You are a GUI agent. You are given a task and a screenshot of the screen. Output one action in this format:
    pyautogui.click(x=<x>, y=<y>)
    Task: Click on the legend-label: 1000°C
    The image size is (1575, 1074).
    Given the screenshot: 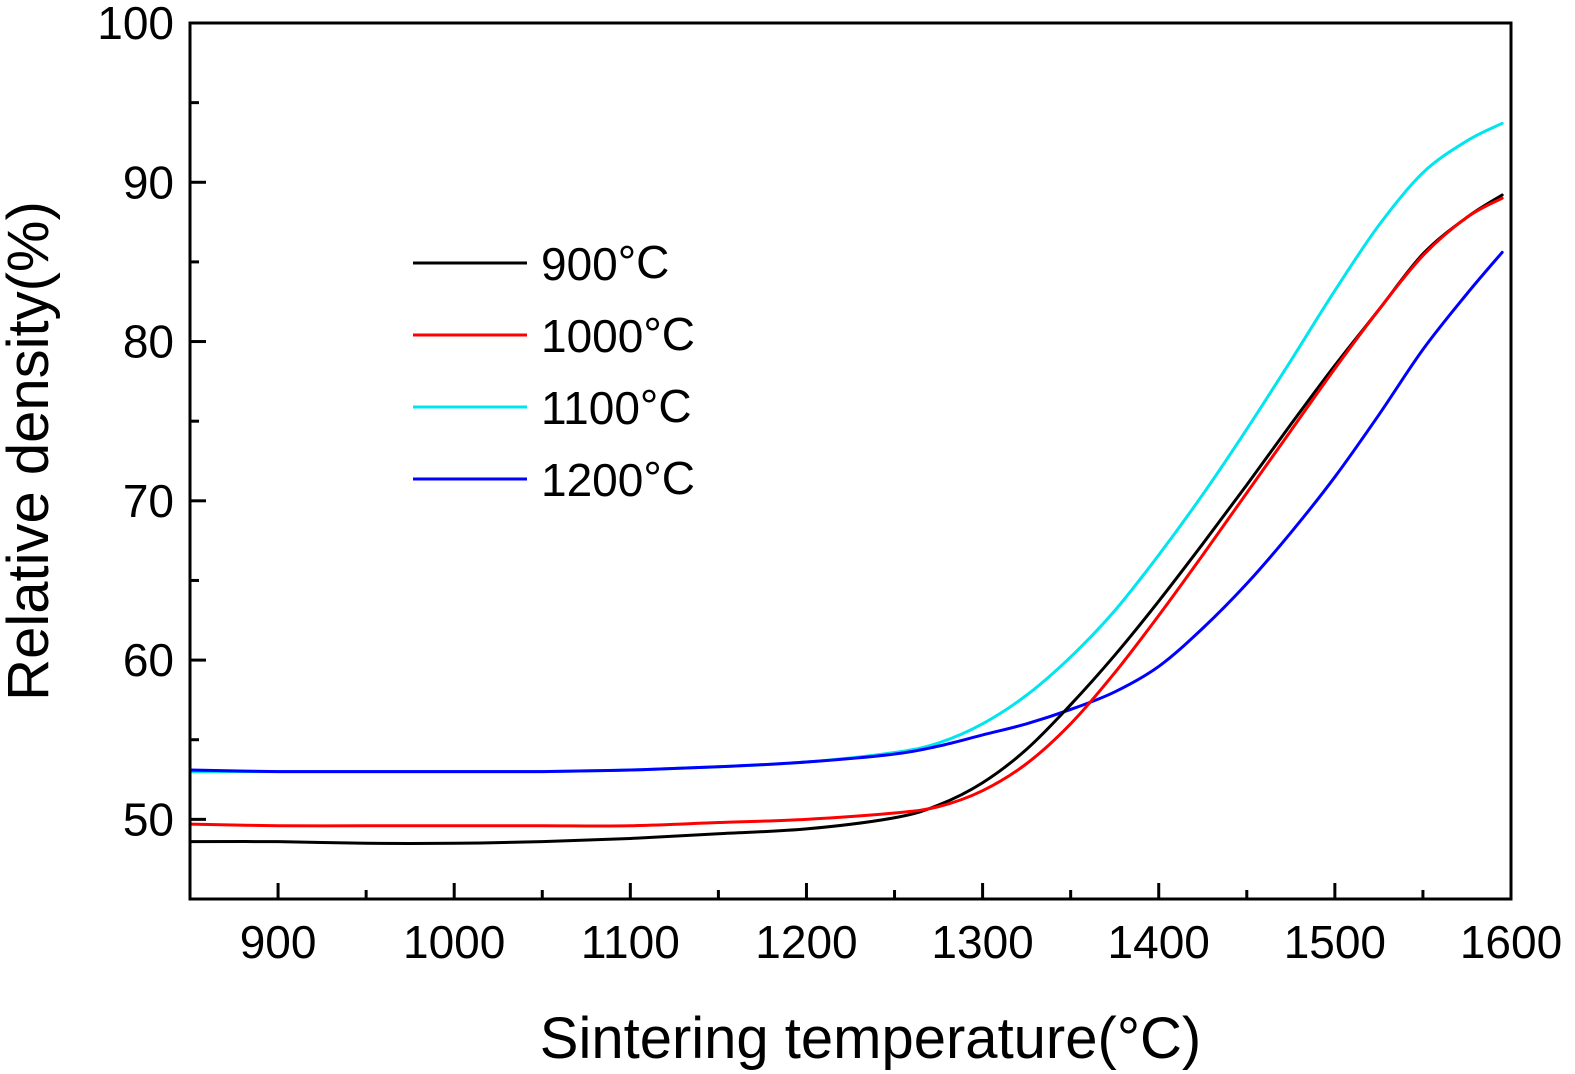 What is the action you would take?
    pyautogui.click(x=618, y=335)
    